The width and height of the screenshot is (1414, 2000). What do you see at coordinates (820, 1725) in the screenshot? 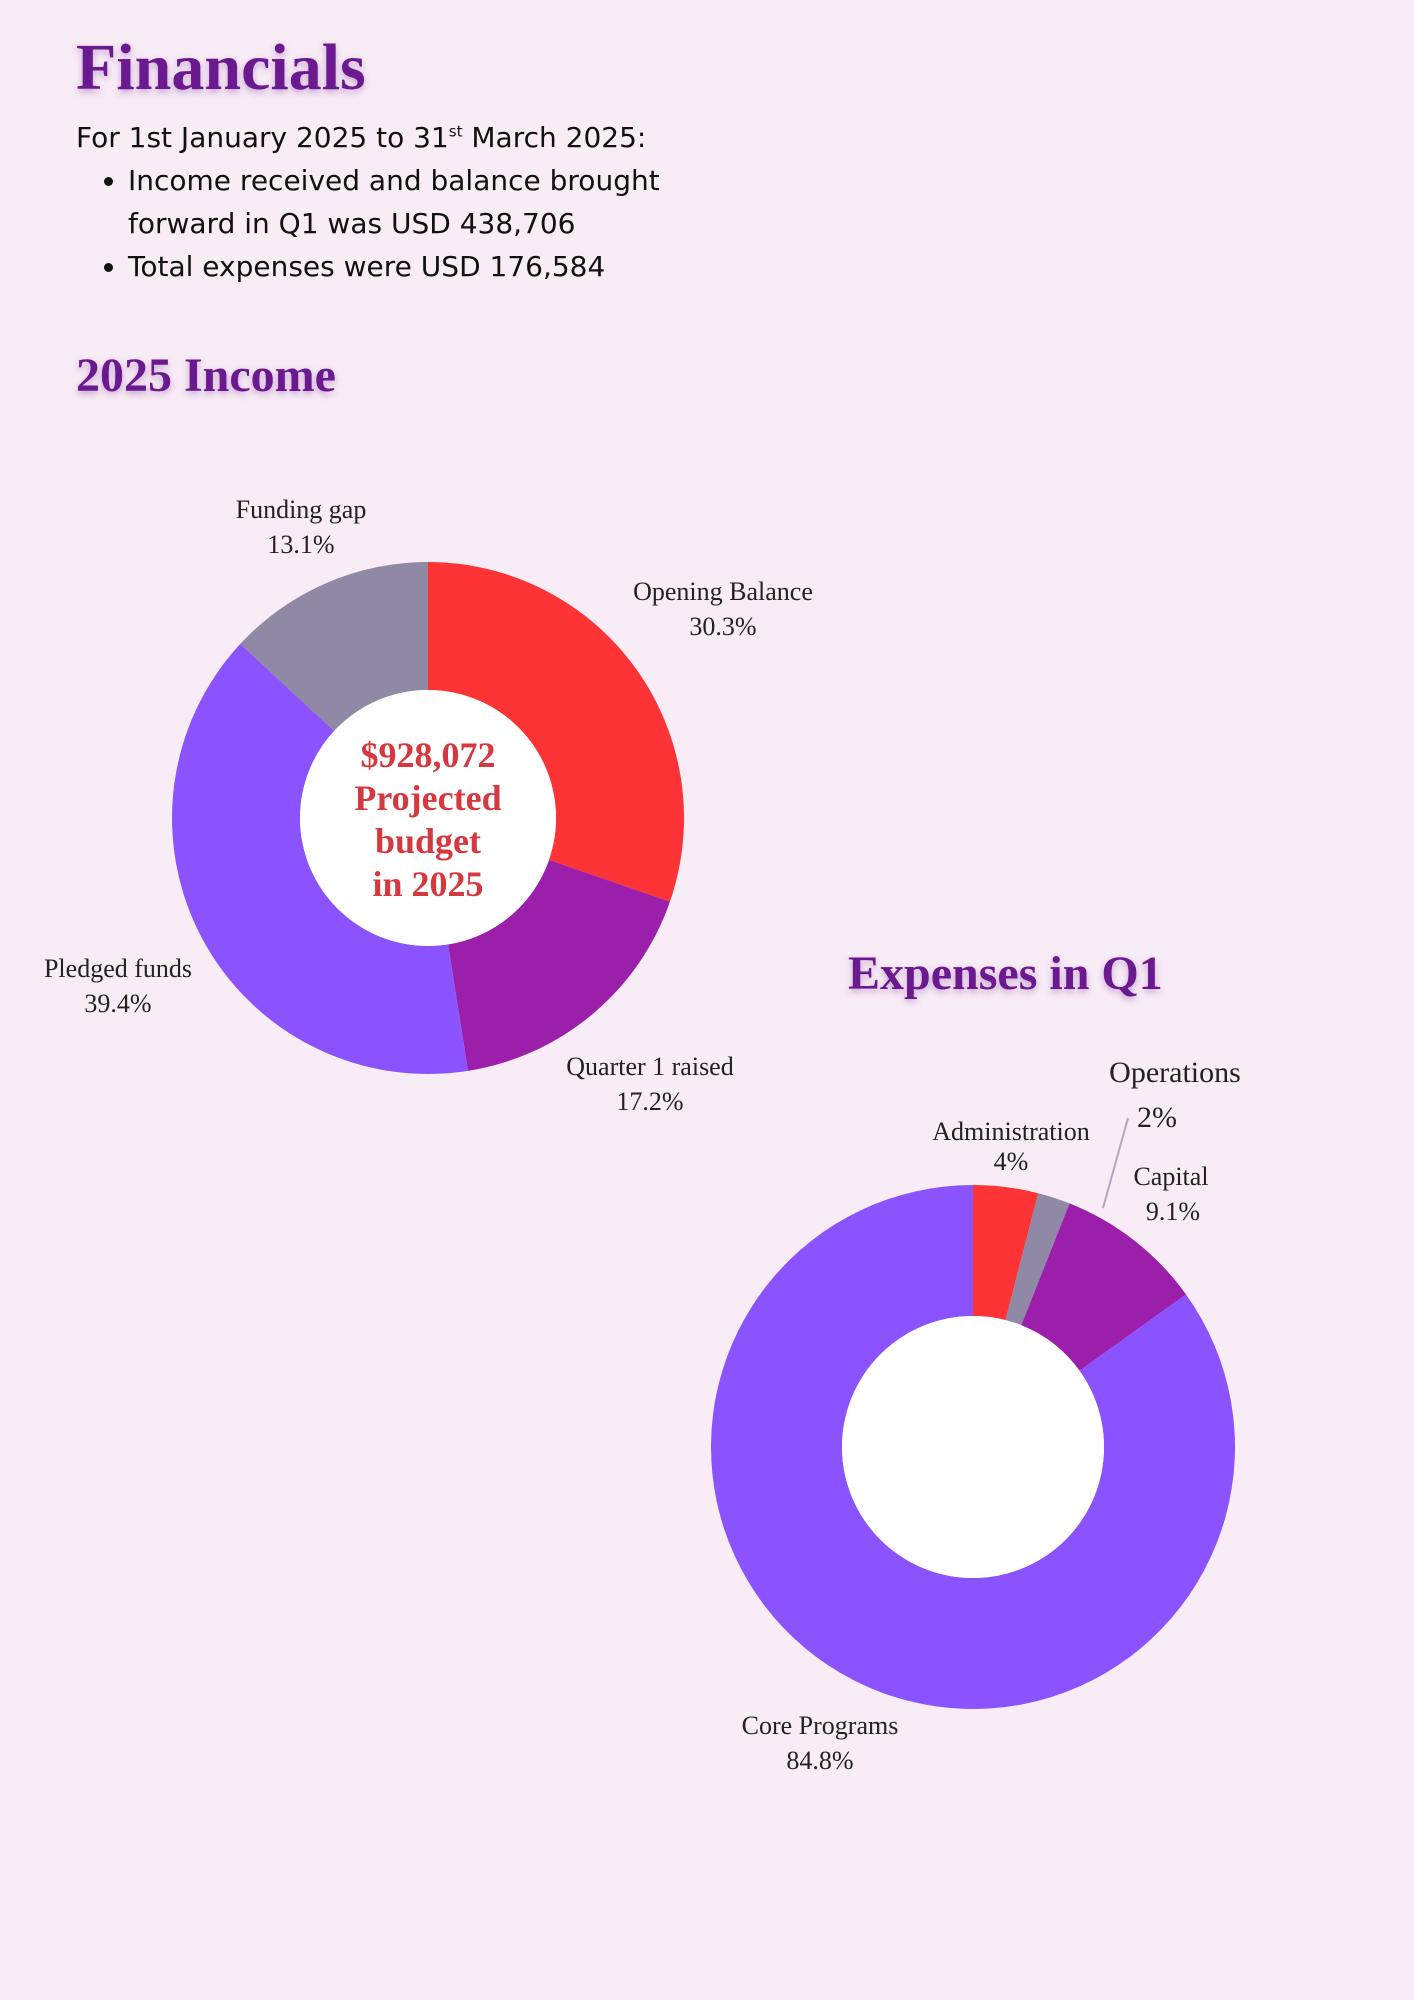
I see `expenses-label-core-programs: Core Programs` at bounding box center [820, 1725].